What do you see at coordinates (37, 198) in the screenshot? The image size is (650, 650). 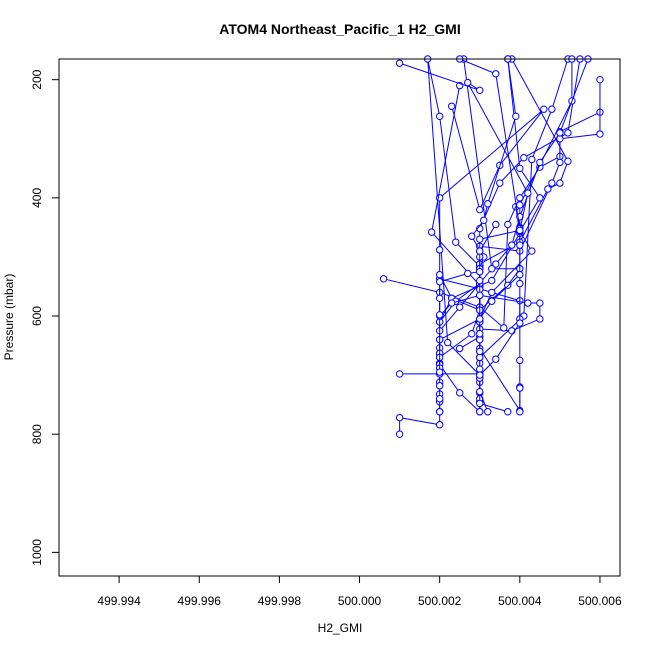 I see `y-tick-label: 400` at bounding box center [37, 198].